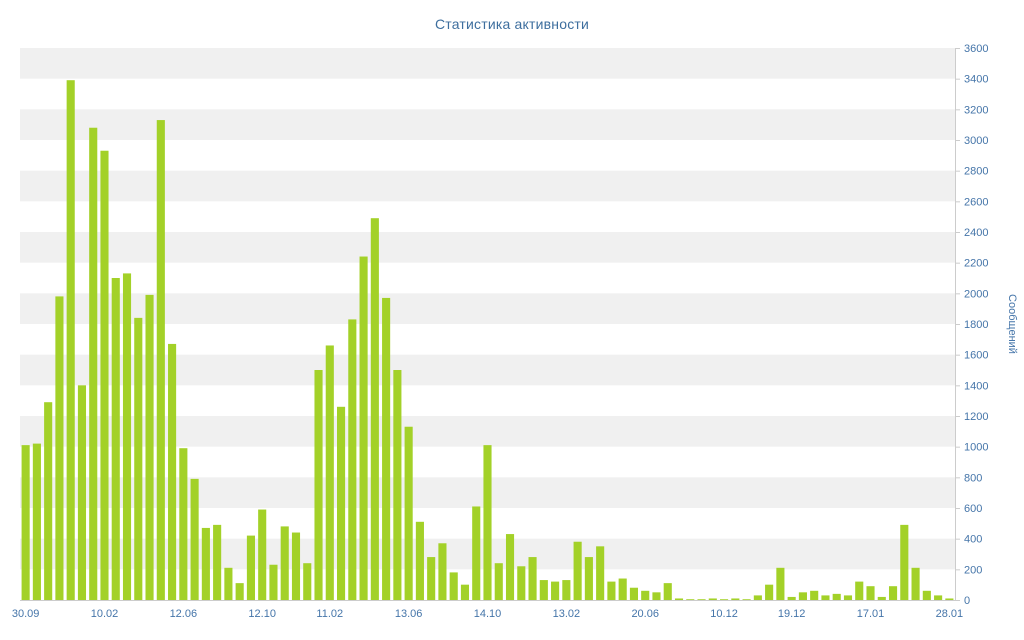 The width and height of the screenshot is (1024, 640). I want to click on y-tick-label: 1200, so click(976, 417).